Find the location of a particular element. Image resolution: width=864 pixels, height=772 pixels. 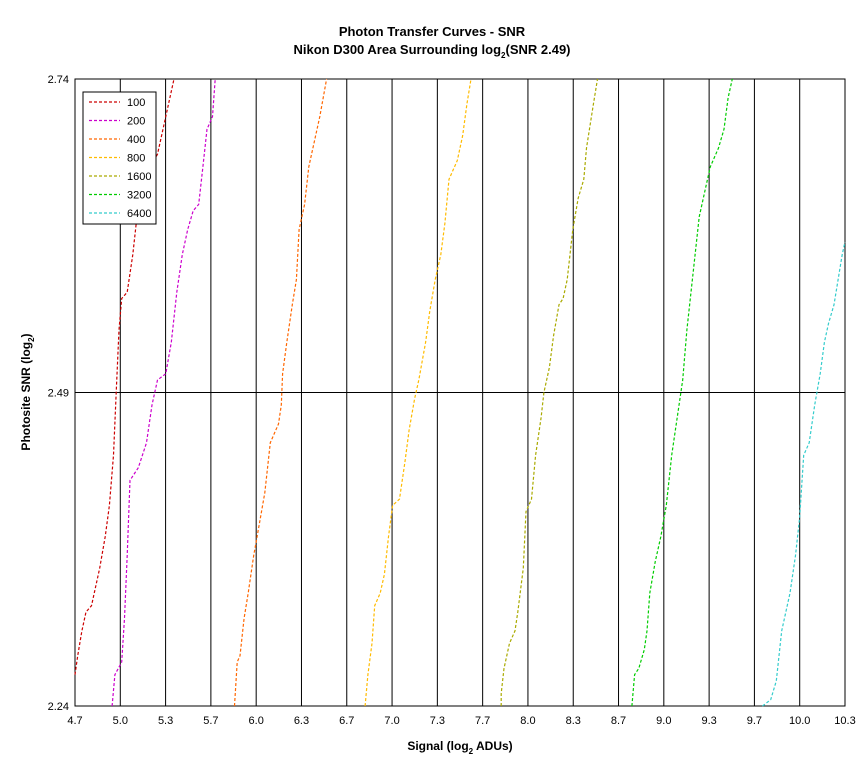

x-tick-label: 7.7 is located at coordinates (482, 721).